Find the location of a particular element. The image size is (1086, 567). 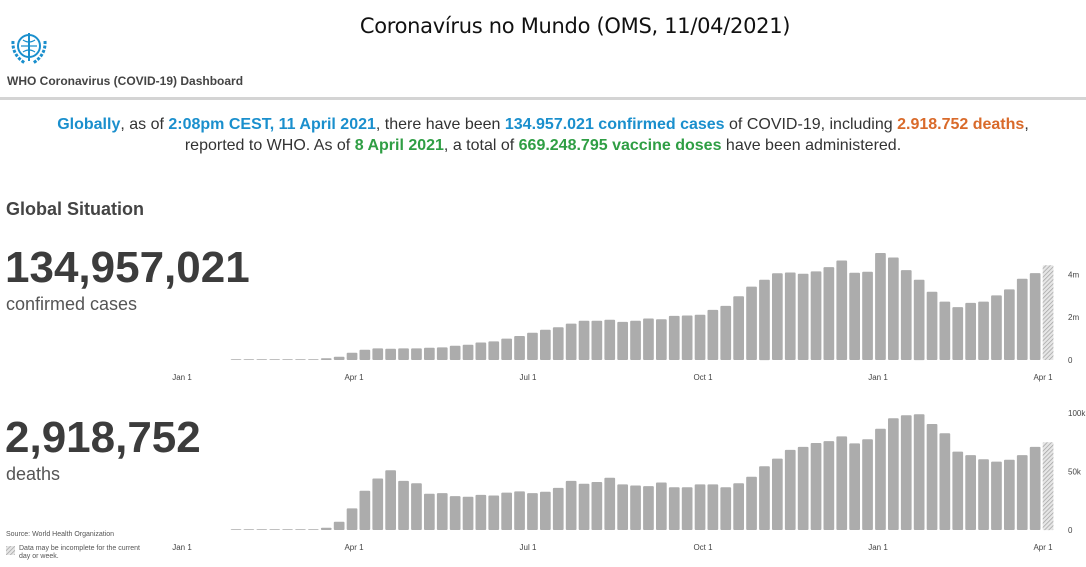

deaths-bar: 40000 is located at coordinates (738, 506).